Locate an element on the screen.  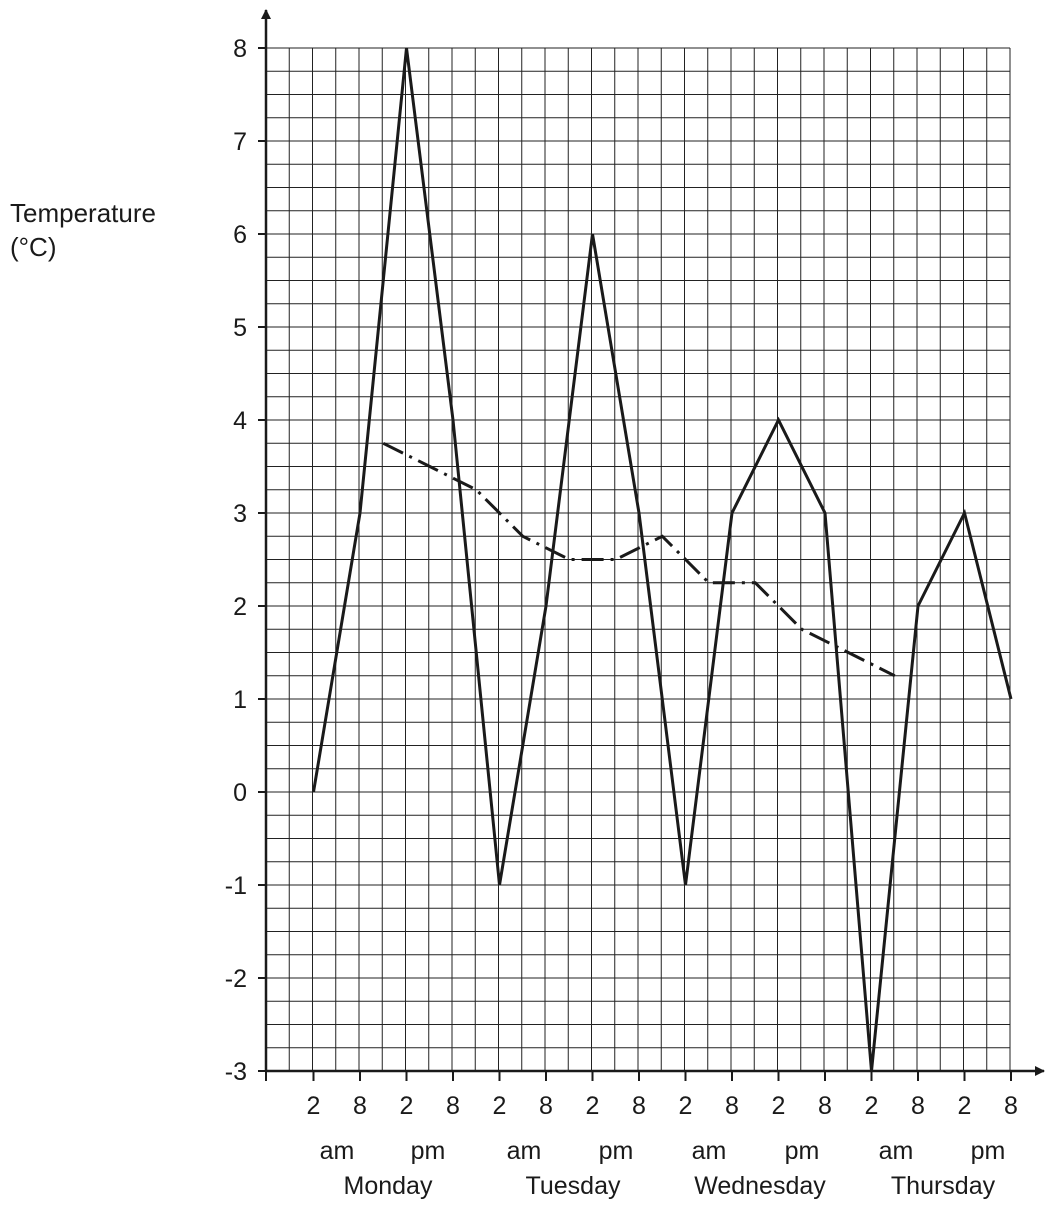
y-tick-label: 5 is located at coordinates (240, 328).